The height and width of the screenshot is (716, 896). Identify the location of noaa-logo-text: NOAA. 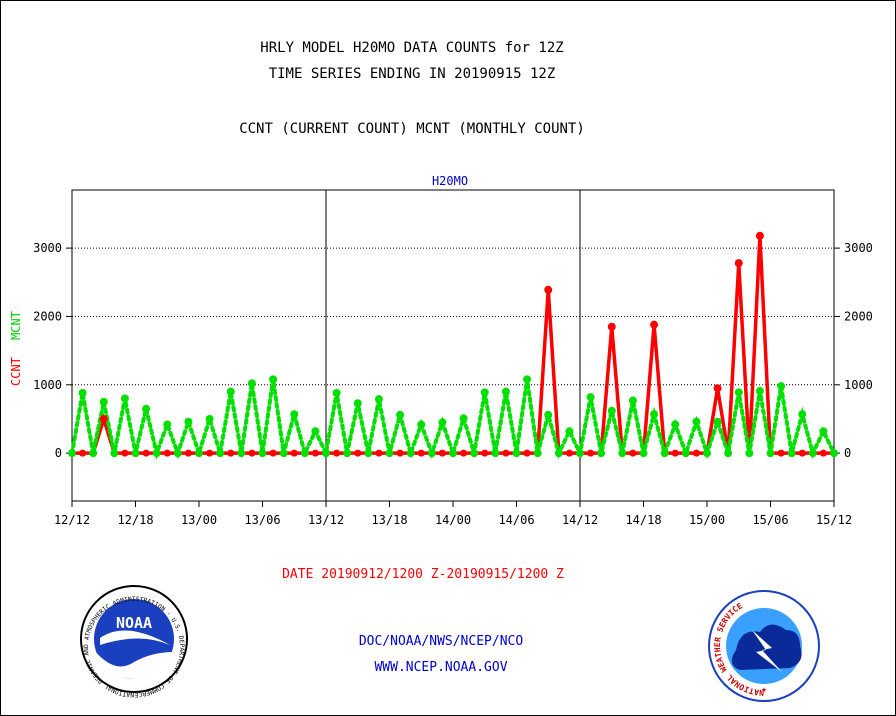
(134, 623).